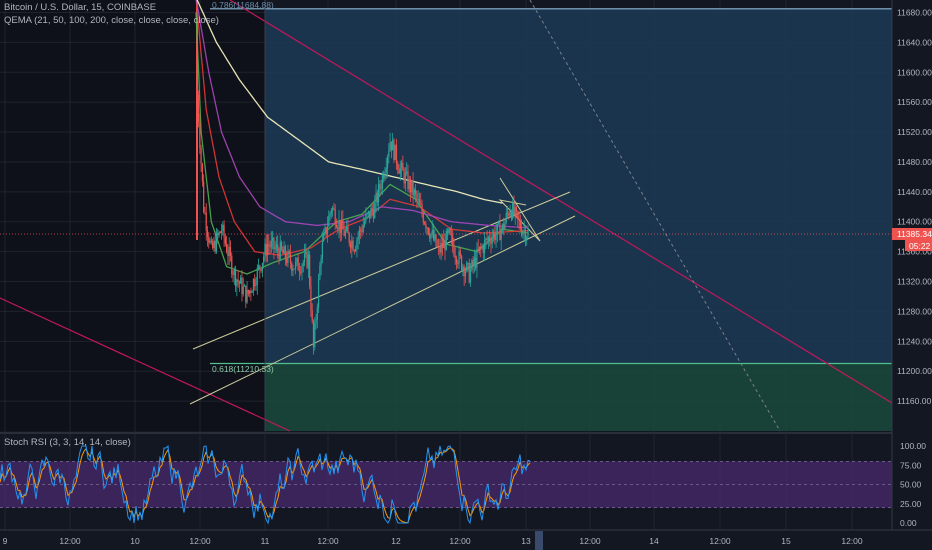 This screenshot has height=550, width=932. Describe the element at coordinates (914, 252) in the screenshot. I see `price-tick-label: 11360.00` at that location.